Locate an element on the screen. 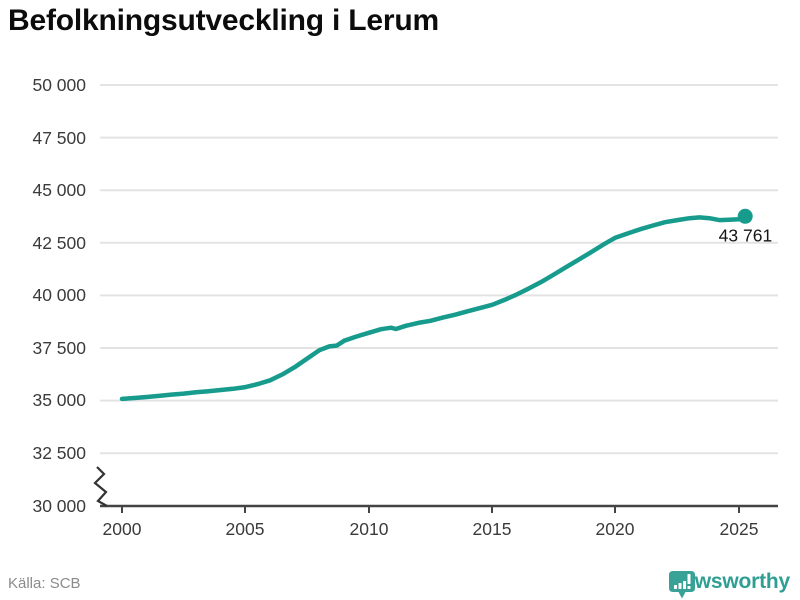 Image resolution: width=800 pixels, height=600 pixels. end-value-label: 43 761 is located at coordinates (746, 235).